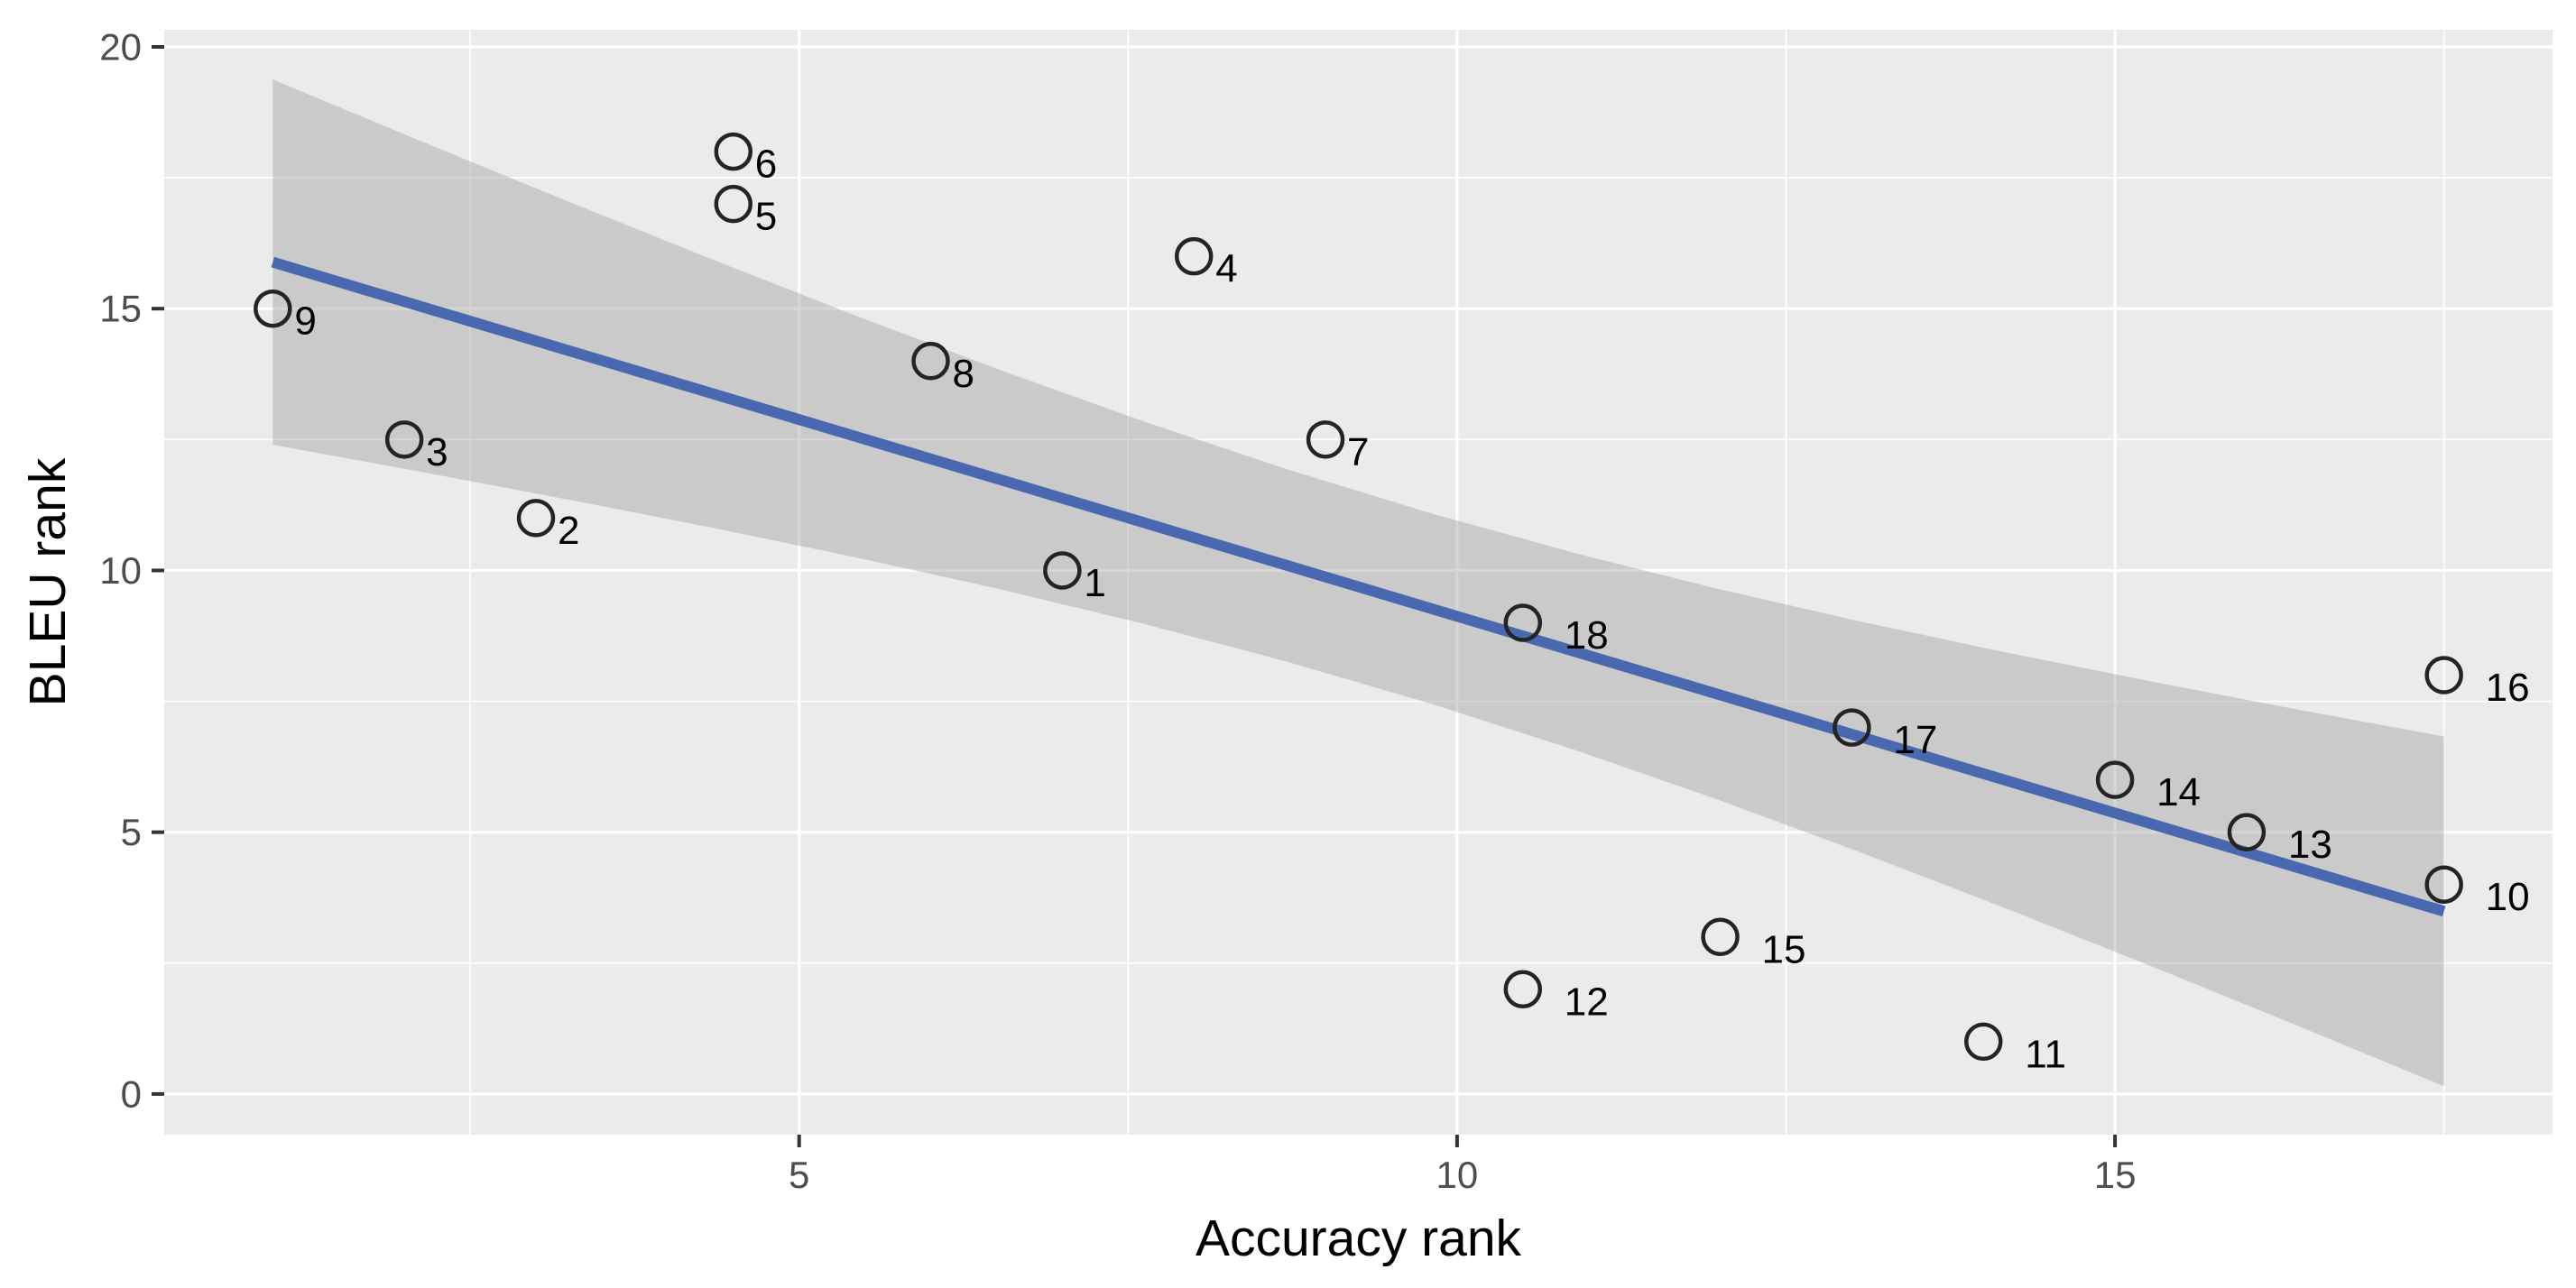 This screenshot has width=2576, height=1288. I want to click on point-label: 9, so click(305, 321).